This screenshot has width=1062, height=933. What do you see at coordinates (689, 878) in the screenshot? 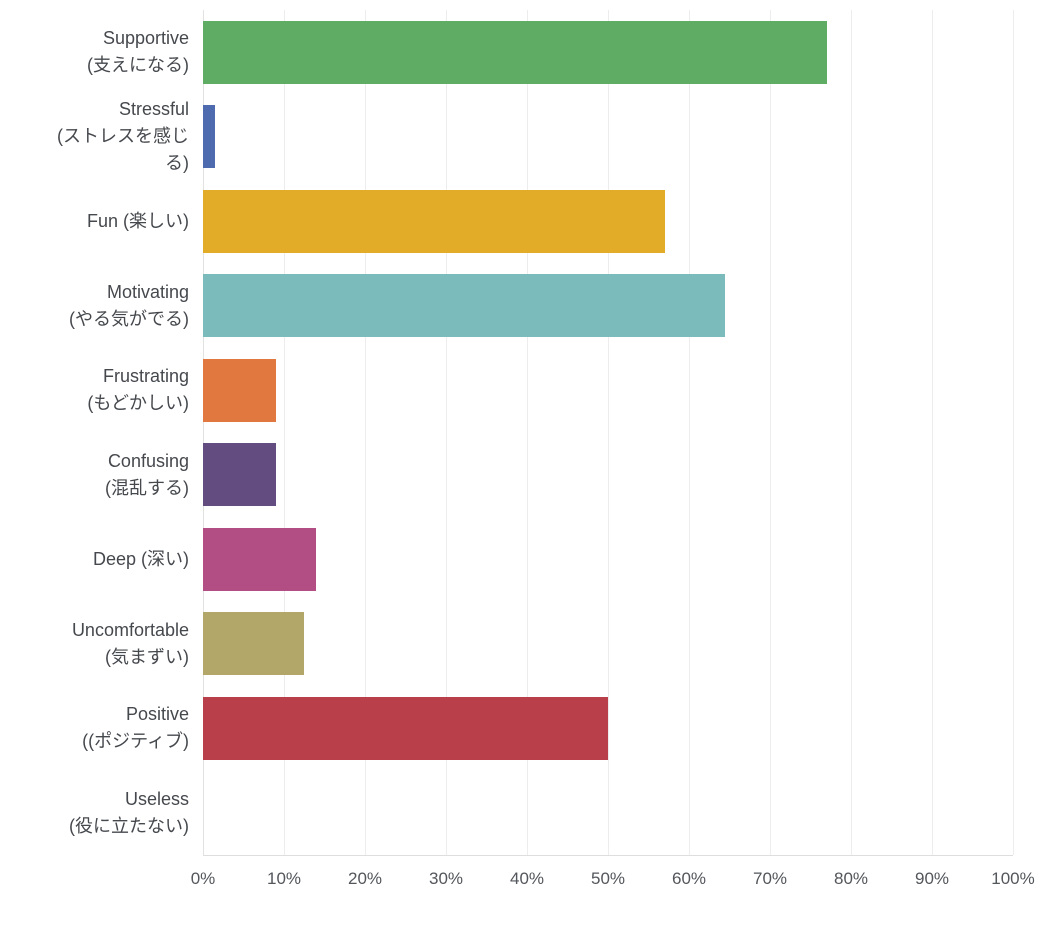
I see `x-tick-label: 60%` at bounding box center [689, 878].